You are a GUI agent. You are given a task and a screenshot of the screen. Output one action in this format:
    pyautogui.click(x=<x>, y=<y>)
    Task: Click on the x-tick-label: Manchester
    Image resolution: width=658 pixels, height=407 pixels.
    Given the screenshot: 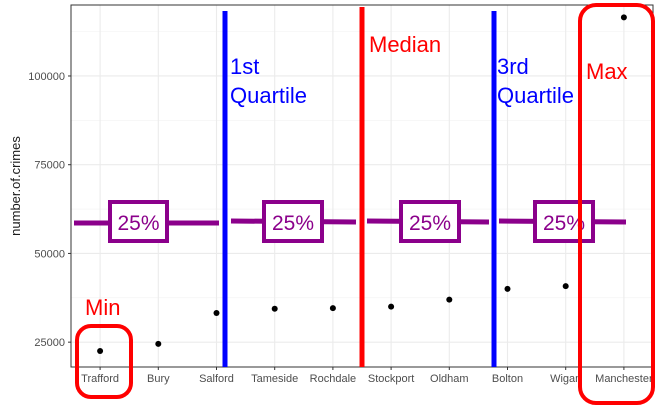 What is the action you would take?
    pyautogui.click(x=624, y=379)
    